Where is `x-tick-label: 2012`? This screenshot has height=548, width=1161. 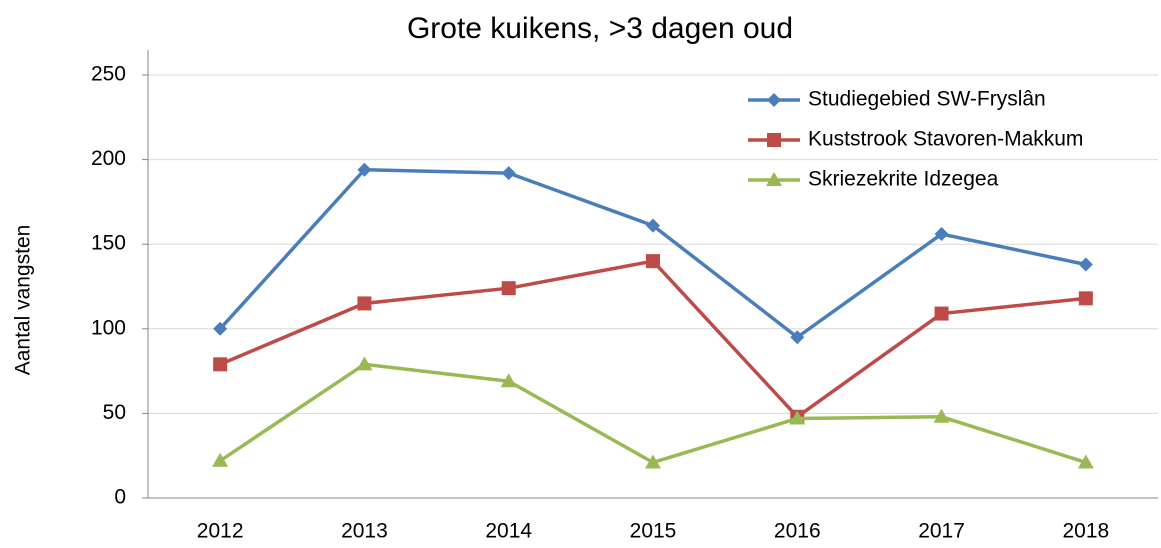 x-tick-label: 2012 is located at coordinates (220, 531).